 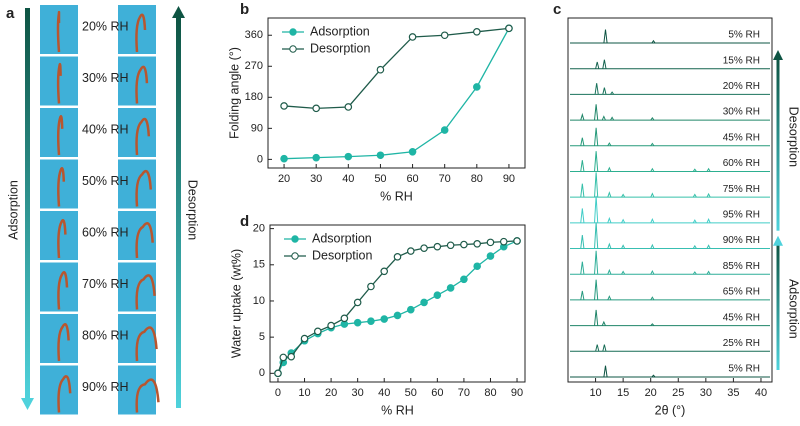 I want to click on x-tick-label: 60, so click(x=437, y=393).